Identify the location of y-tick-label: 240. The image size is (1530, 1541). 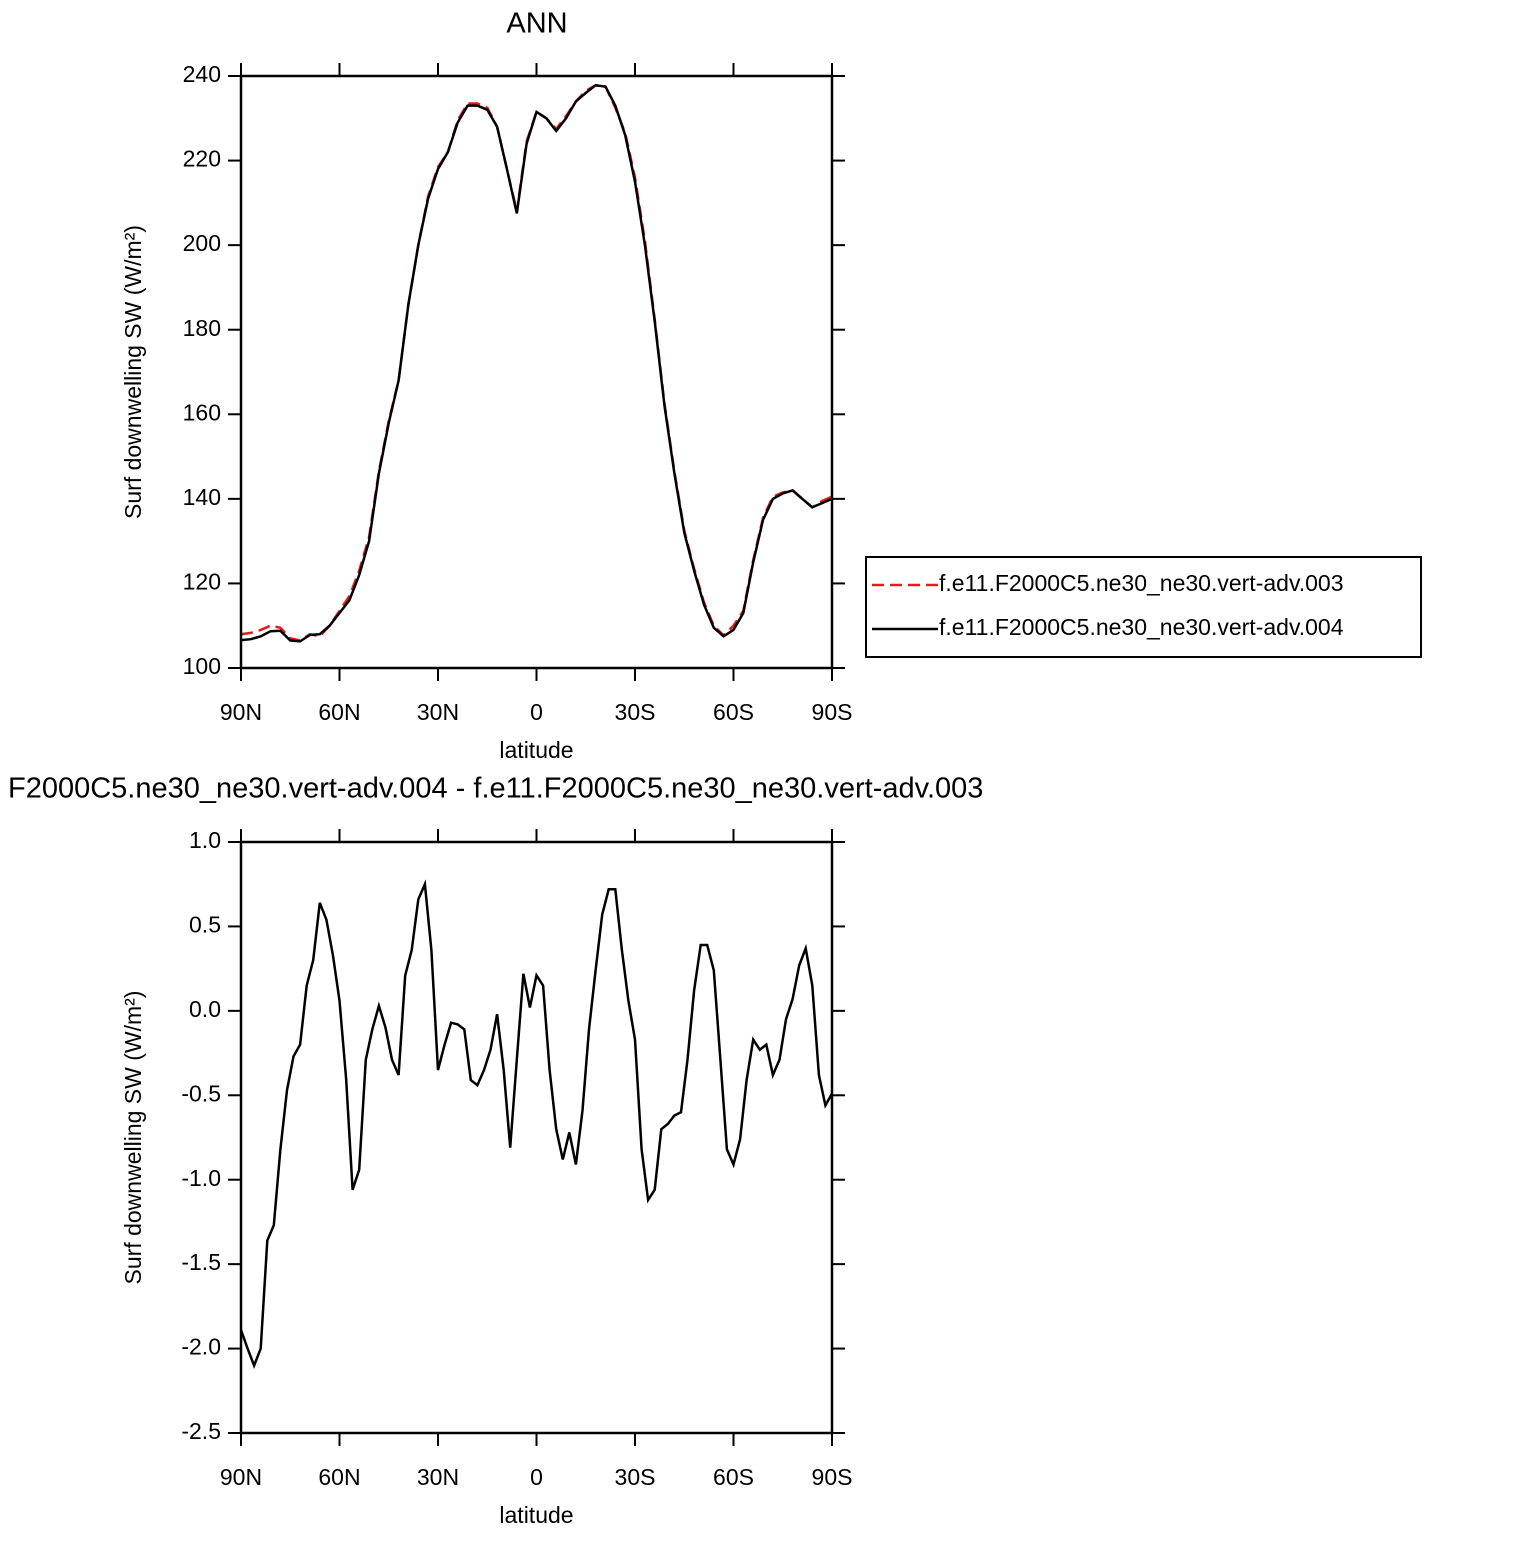
(202, 74).